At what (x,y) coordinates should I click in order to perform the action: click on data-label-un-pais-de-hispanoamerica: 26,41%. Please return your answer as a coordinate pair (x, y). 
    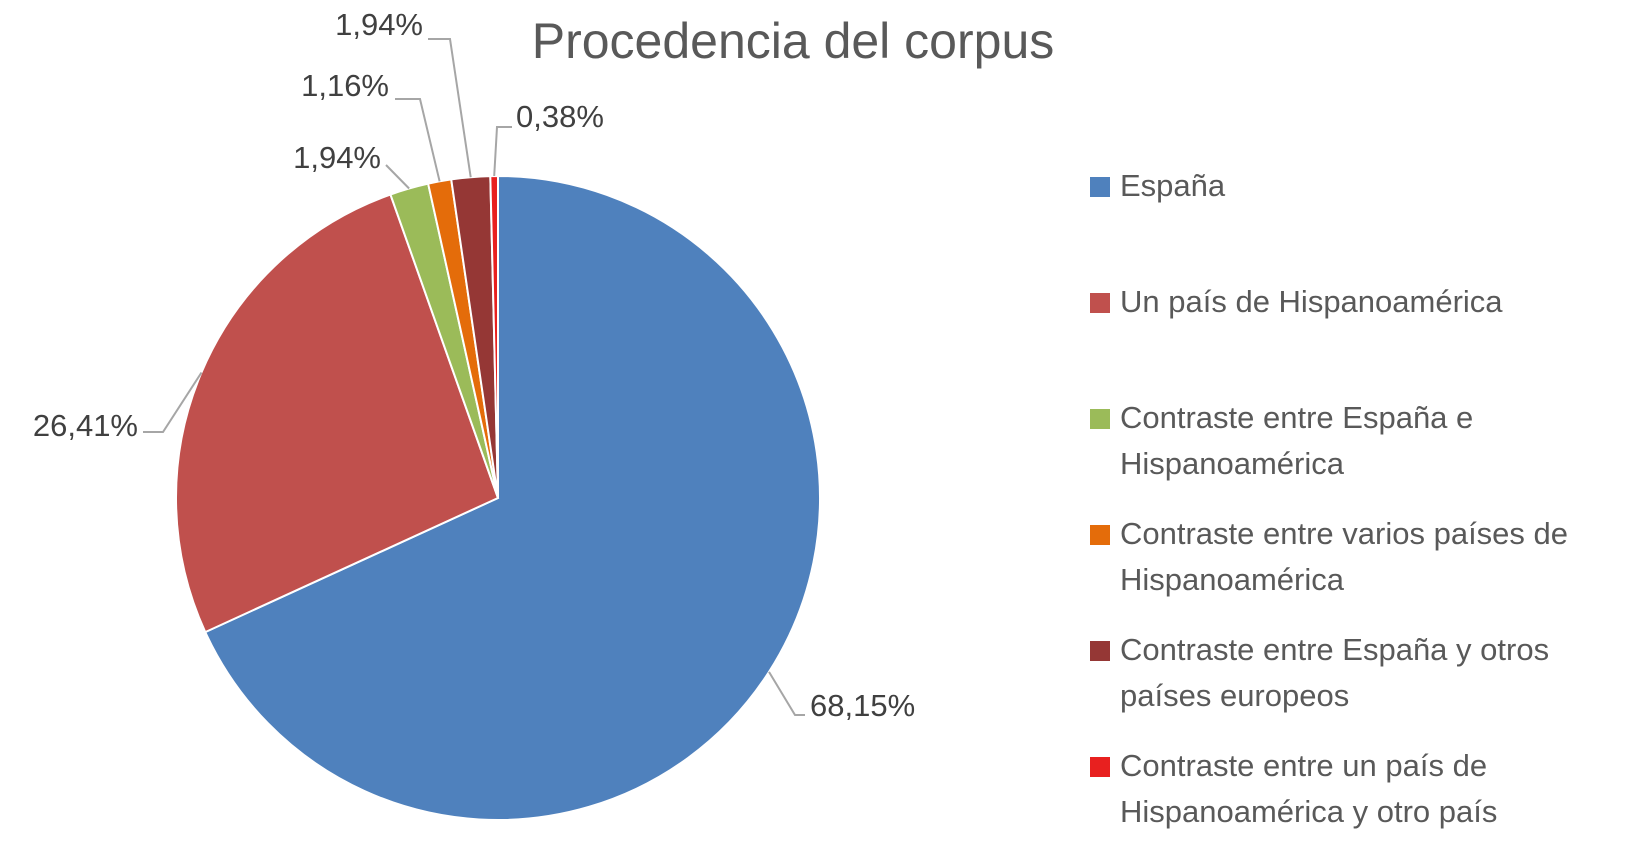
    Looking at the image, I should click on (85, 425).